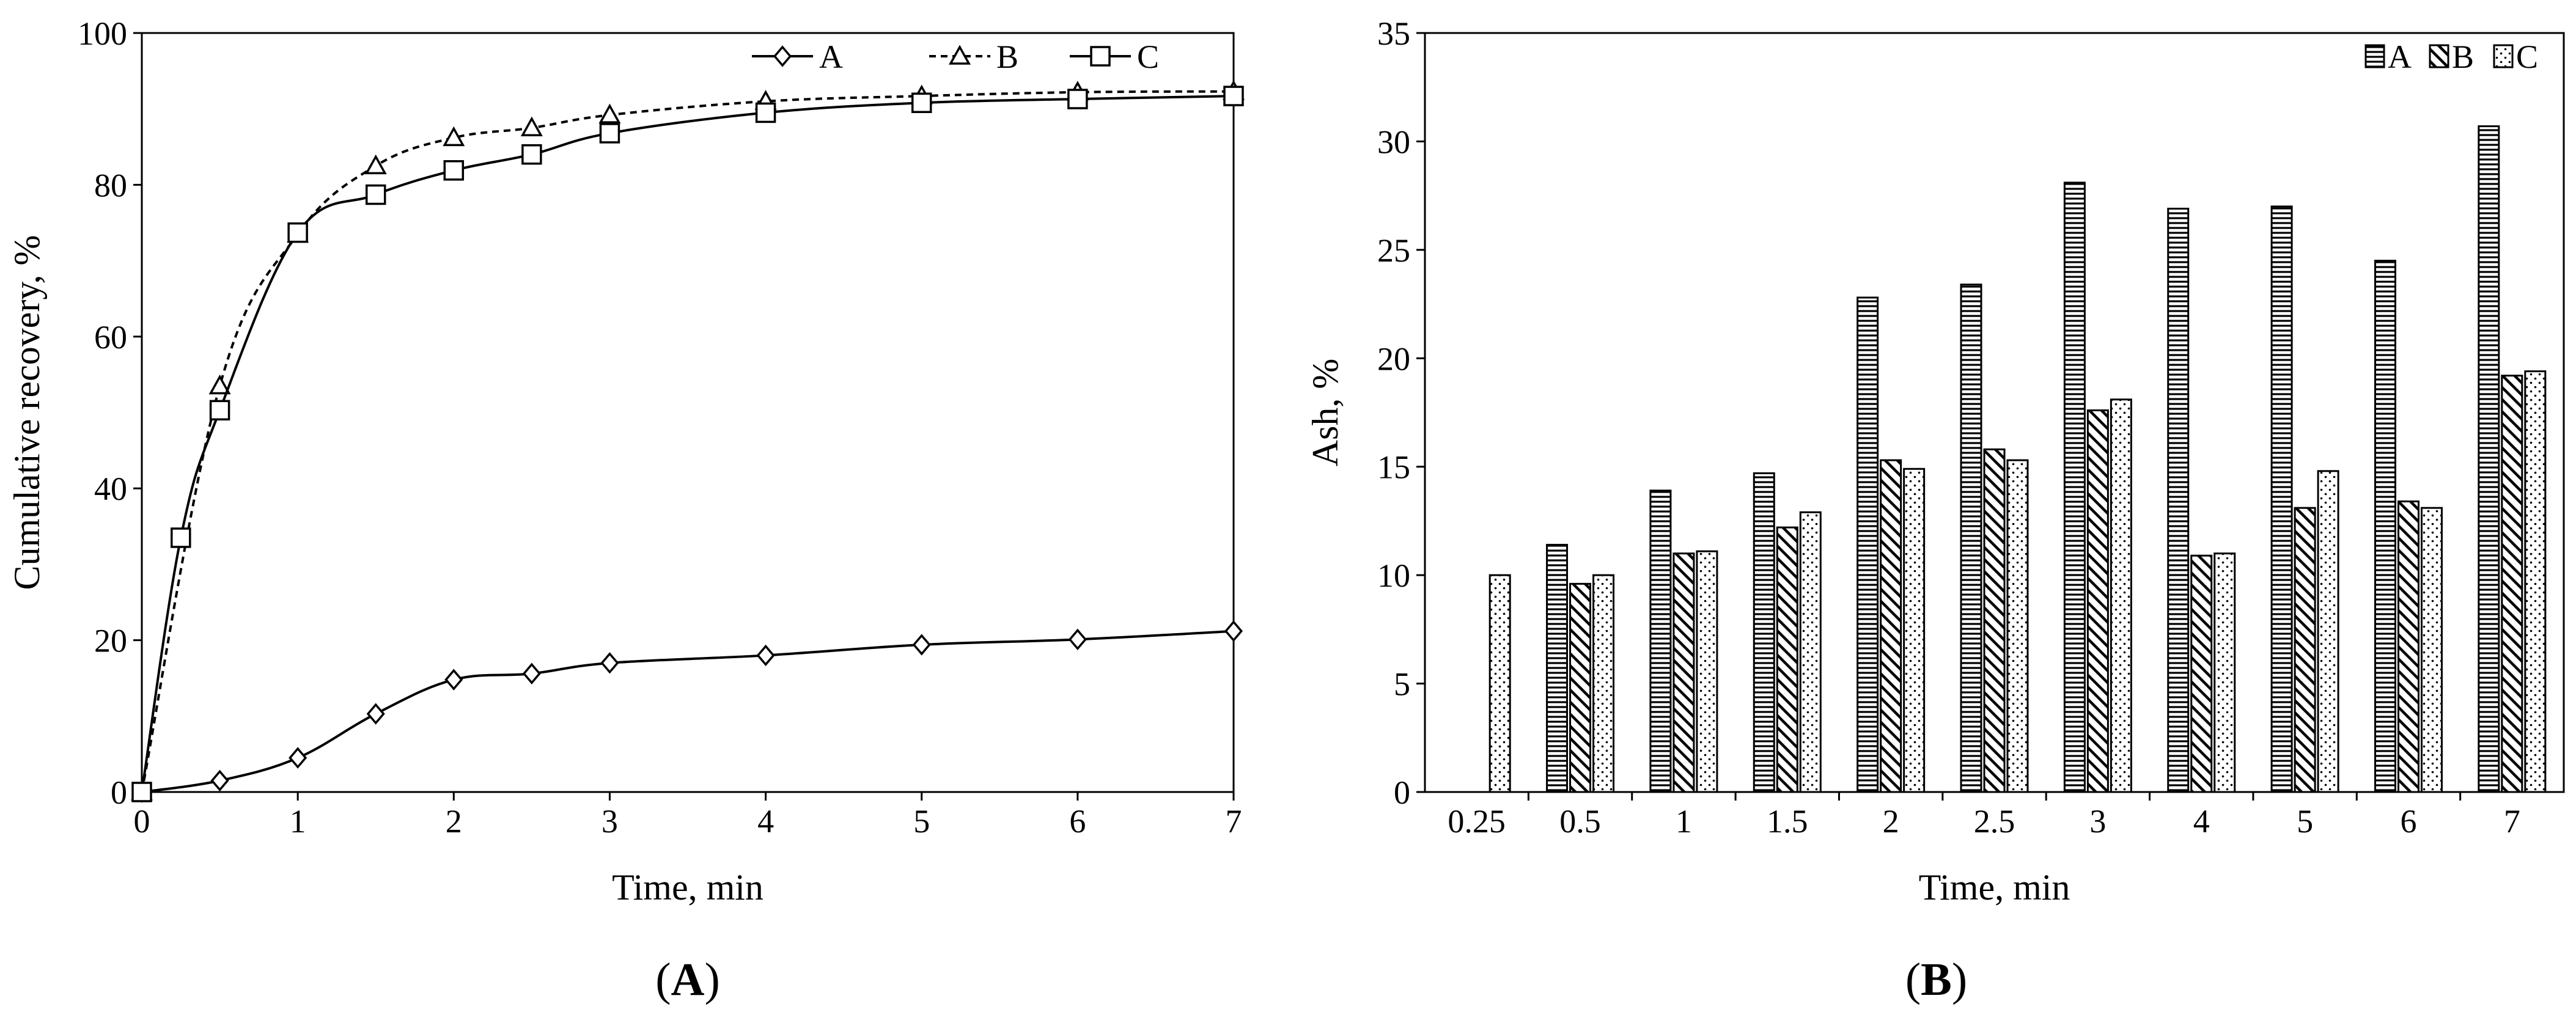 Image resolution: width=2576 pixels, height=1012 pixels. What do you see at coordinates (1994, 821) in the screenshot?
I see `chart-b-x-tick-label: 2.5` at bounding box center [1994, 821].